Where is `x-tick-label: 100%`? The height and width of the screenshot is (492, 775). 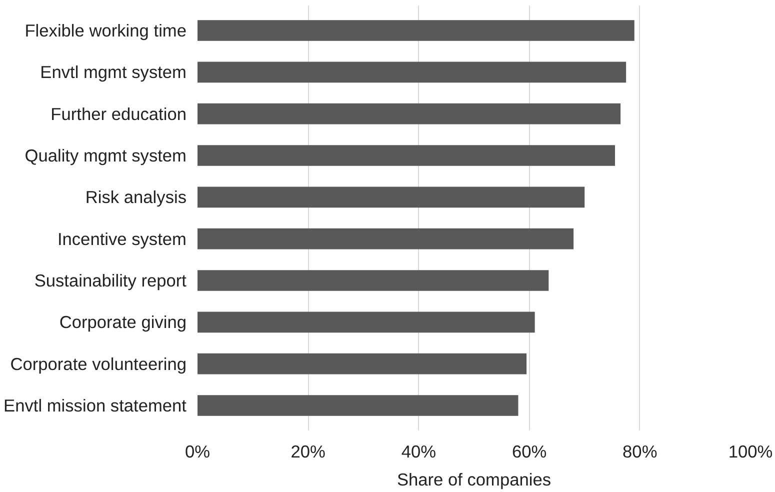 x-tick-label: 100% is located at coordinates (750, 452).